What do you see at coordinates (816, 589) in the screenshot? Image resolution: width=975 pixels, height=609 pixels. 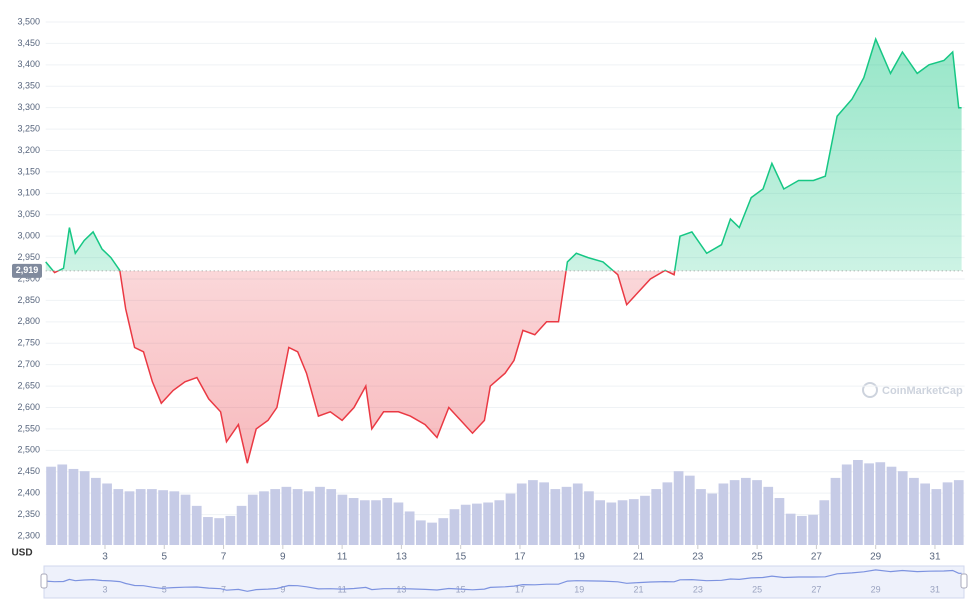 I see `navigator-tick-label: 27` at bounding box center [816, 589].